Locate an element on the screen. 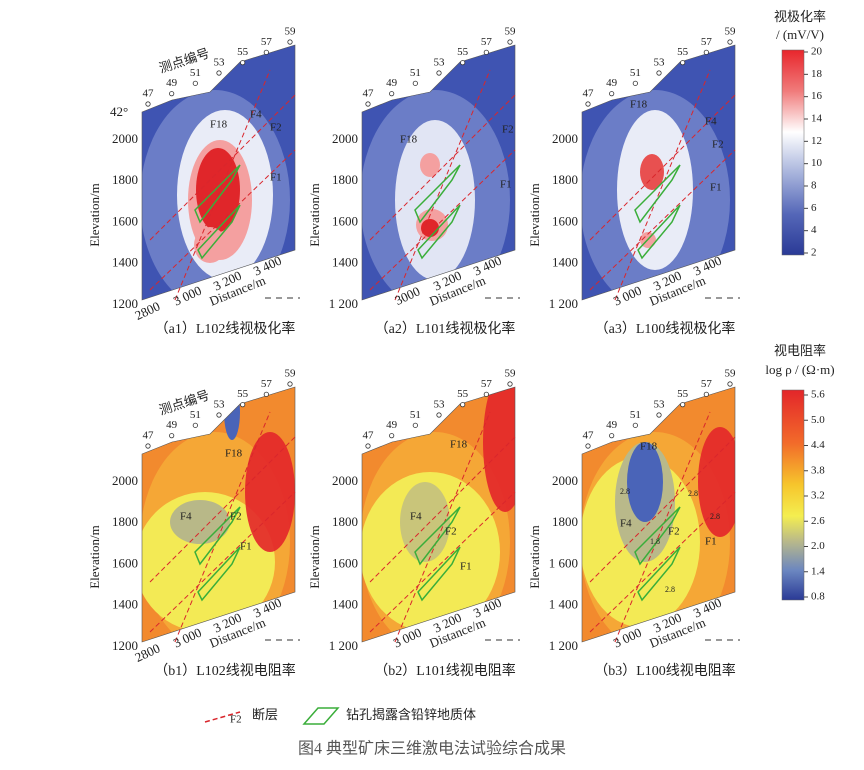 This screenshot has width=864, height=770. colorbar-tick-label: 2 is located at coordinates (814, 253).